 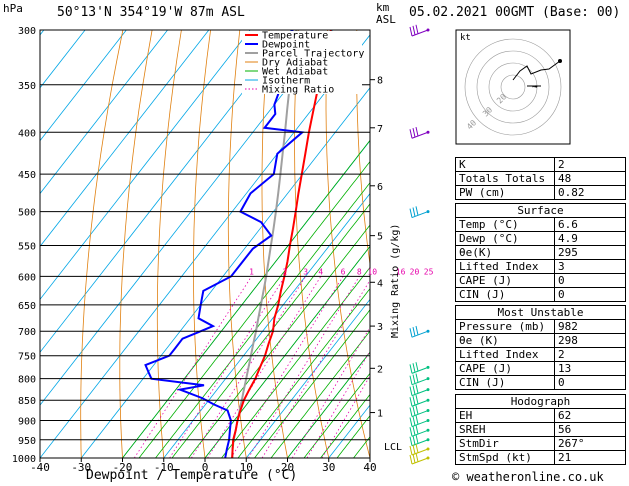 What do you see at coordinates (535, 87) in the screenshot?
I see `storm-motion-marker: ⇝` at bounding box center [535, 87].